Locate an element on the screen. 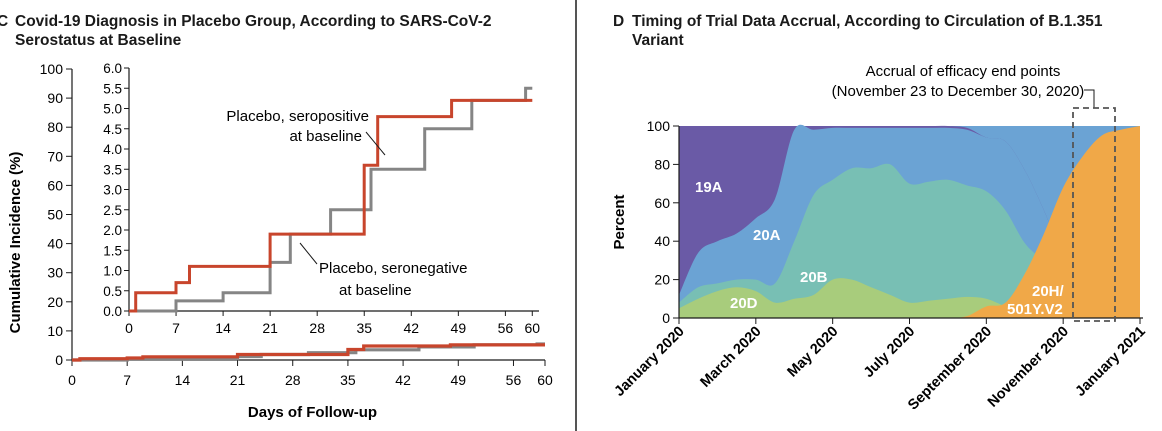  main-x-tick-label: 49 is located at coordinates (458, 380).